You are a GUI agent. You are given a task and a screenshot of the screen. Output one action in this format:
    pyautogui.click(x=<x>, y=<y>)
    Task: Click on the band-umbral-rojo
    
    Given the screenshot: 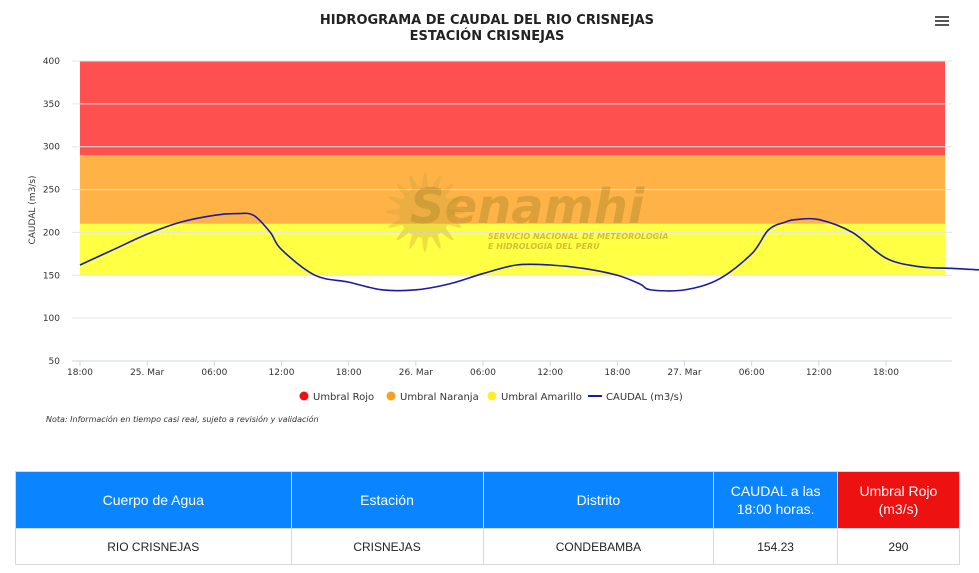 What is the action you would take?
    pyautogui.click(x=512, y=108)
    